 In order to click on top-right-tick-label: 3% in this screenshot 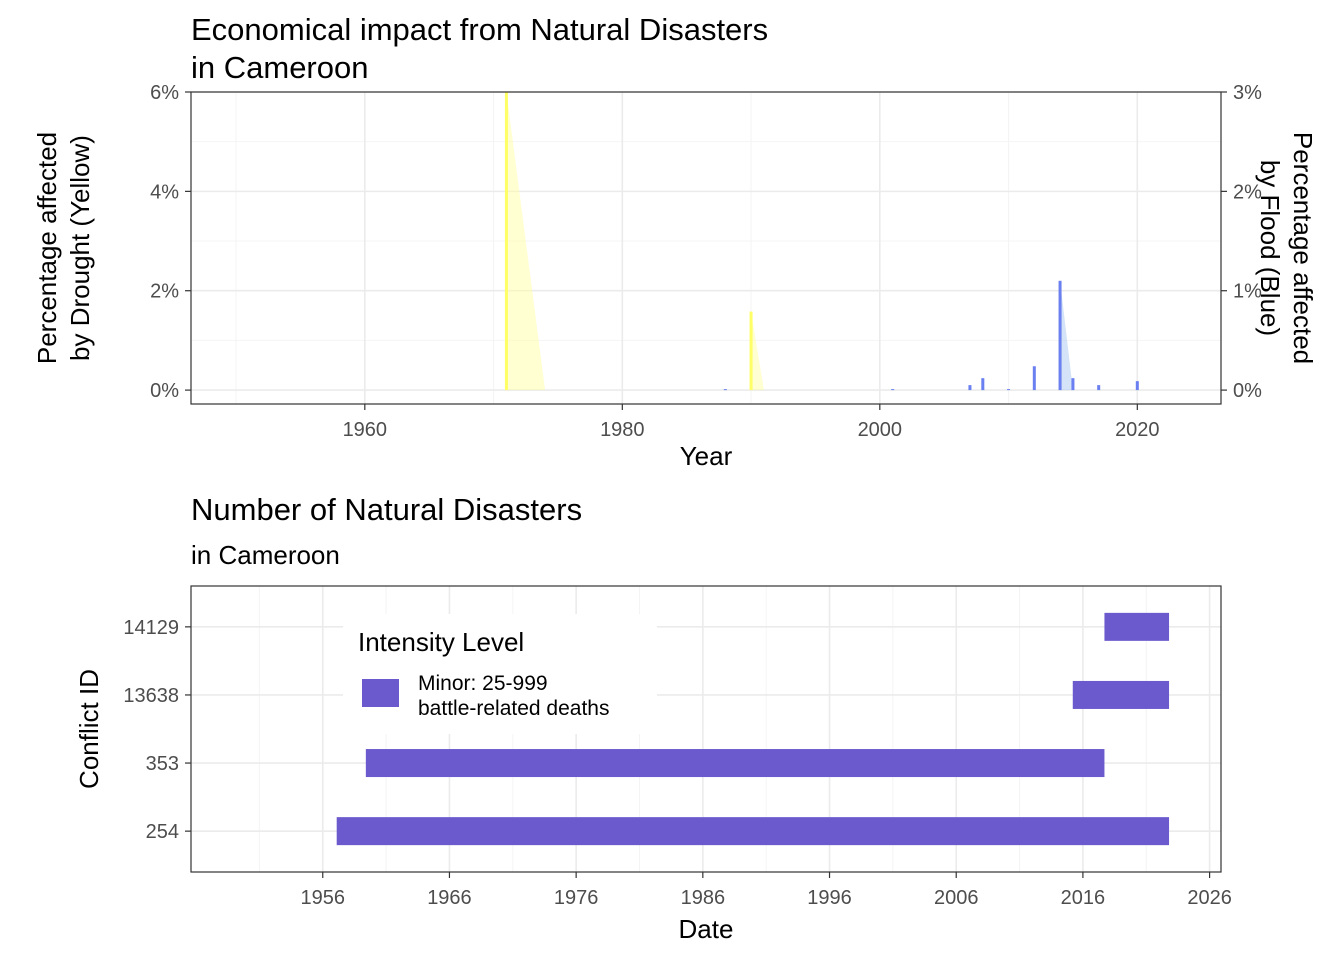, I will do `click(1247, 93)`.